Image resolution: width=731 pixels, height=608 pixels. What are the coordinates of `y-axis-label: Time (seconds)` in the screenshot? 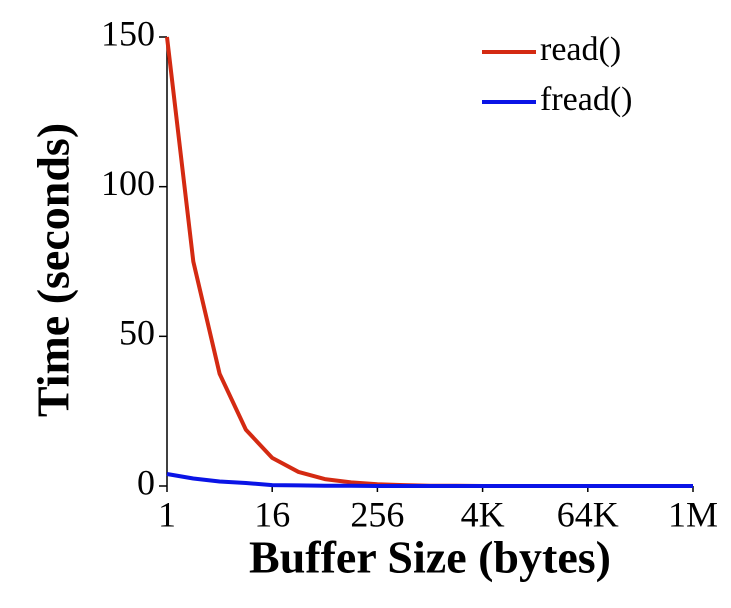 It's located at (53, 270).